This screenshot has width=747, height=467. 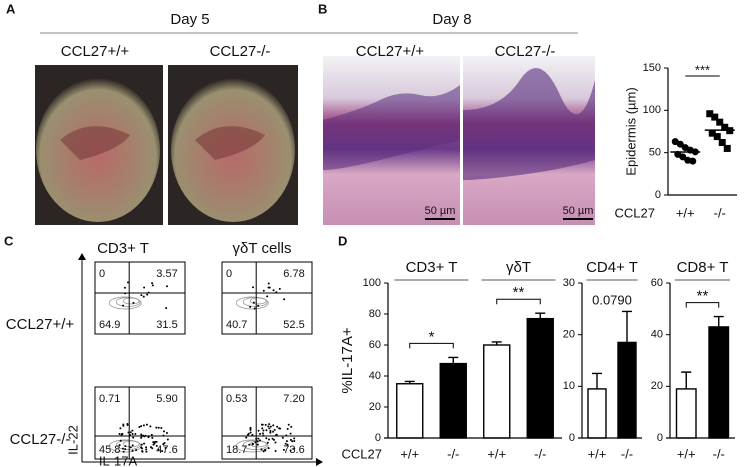 I want to click on significance: **, so click(x=703, y=296).